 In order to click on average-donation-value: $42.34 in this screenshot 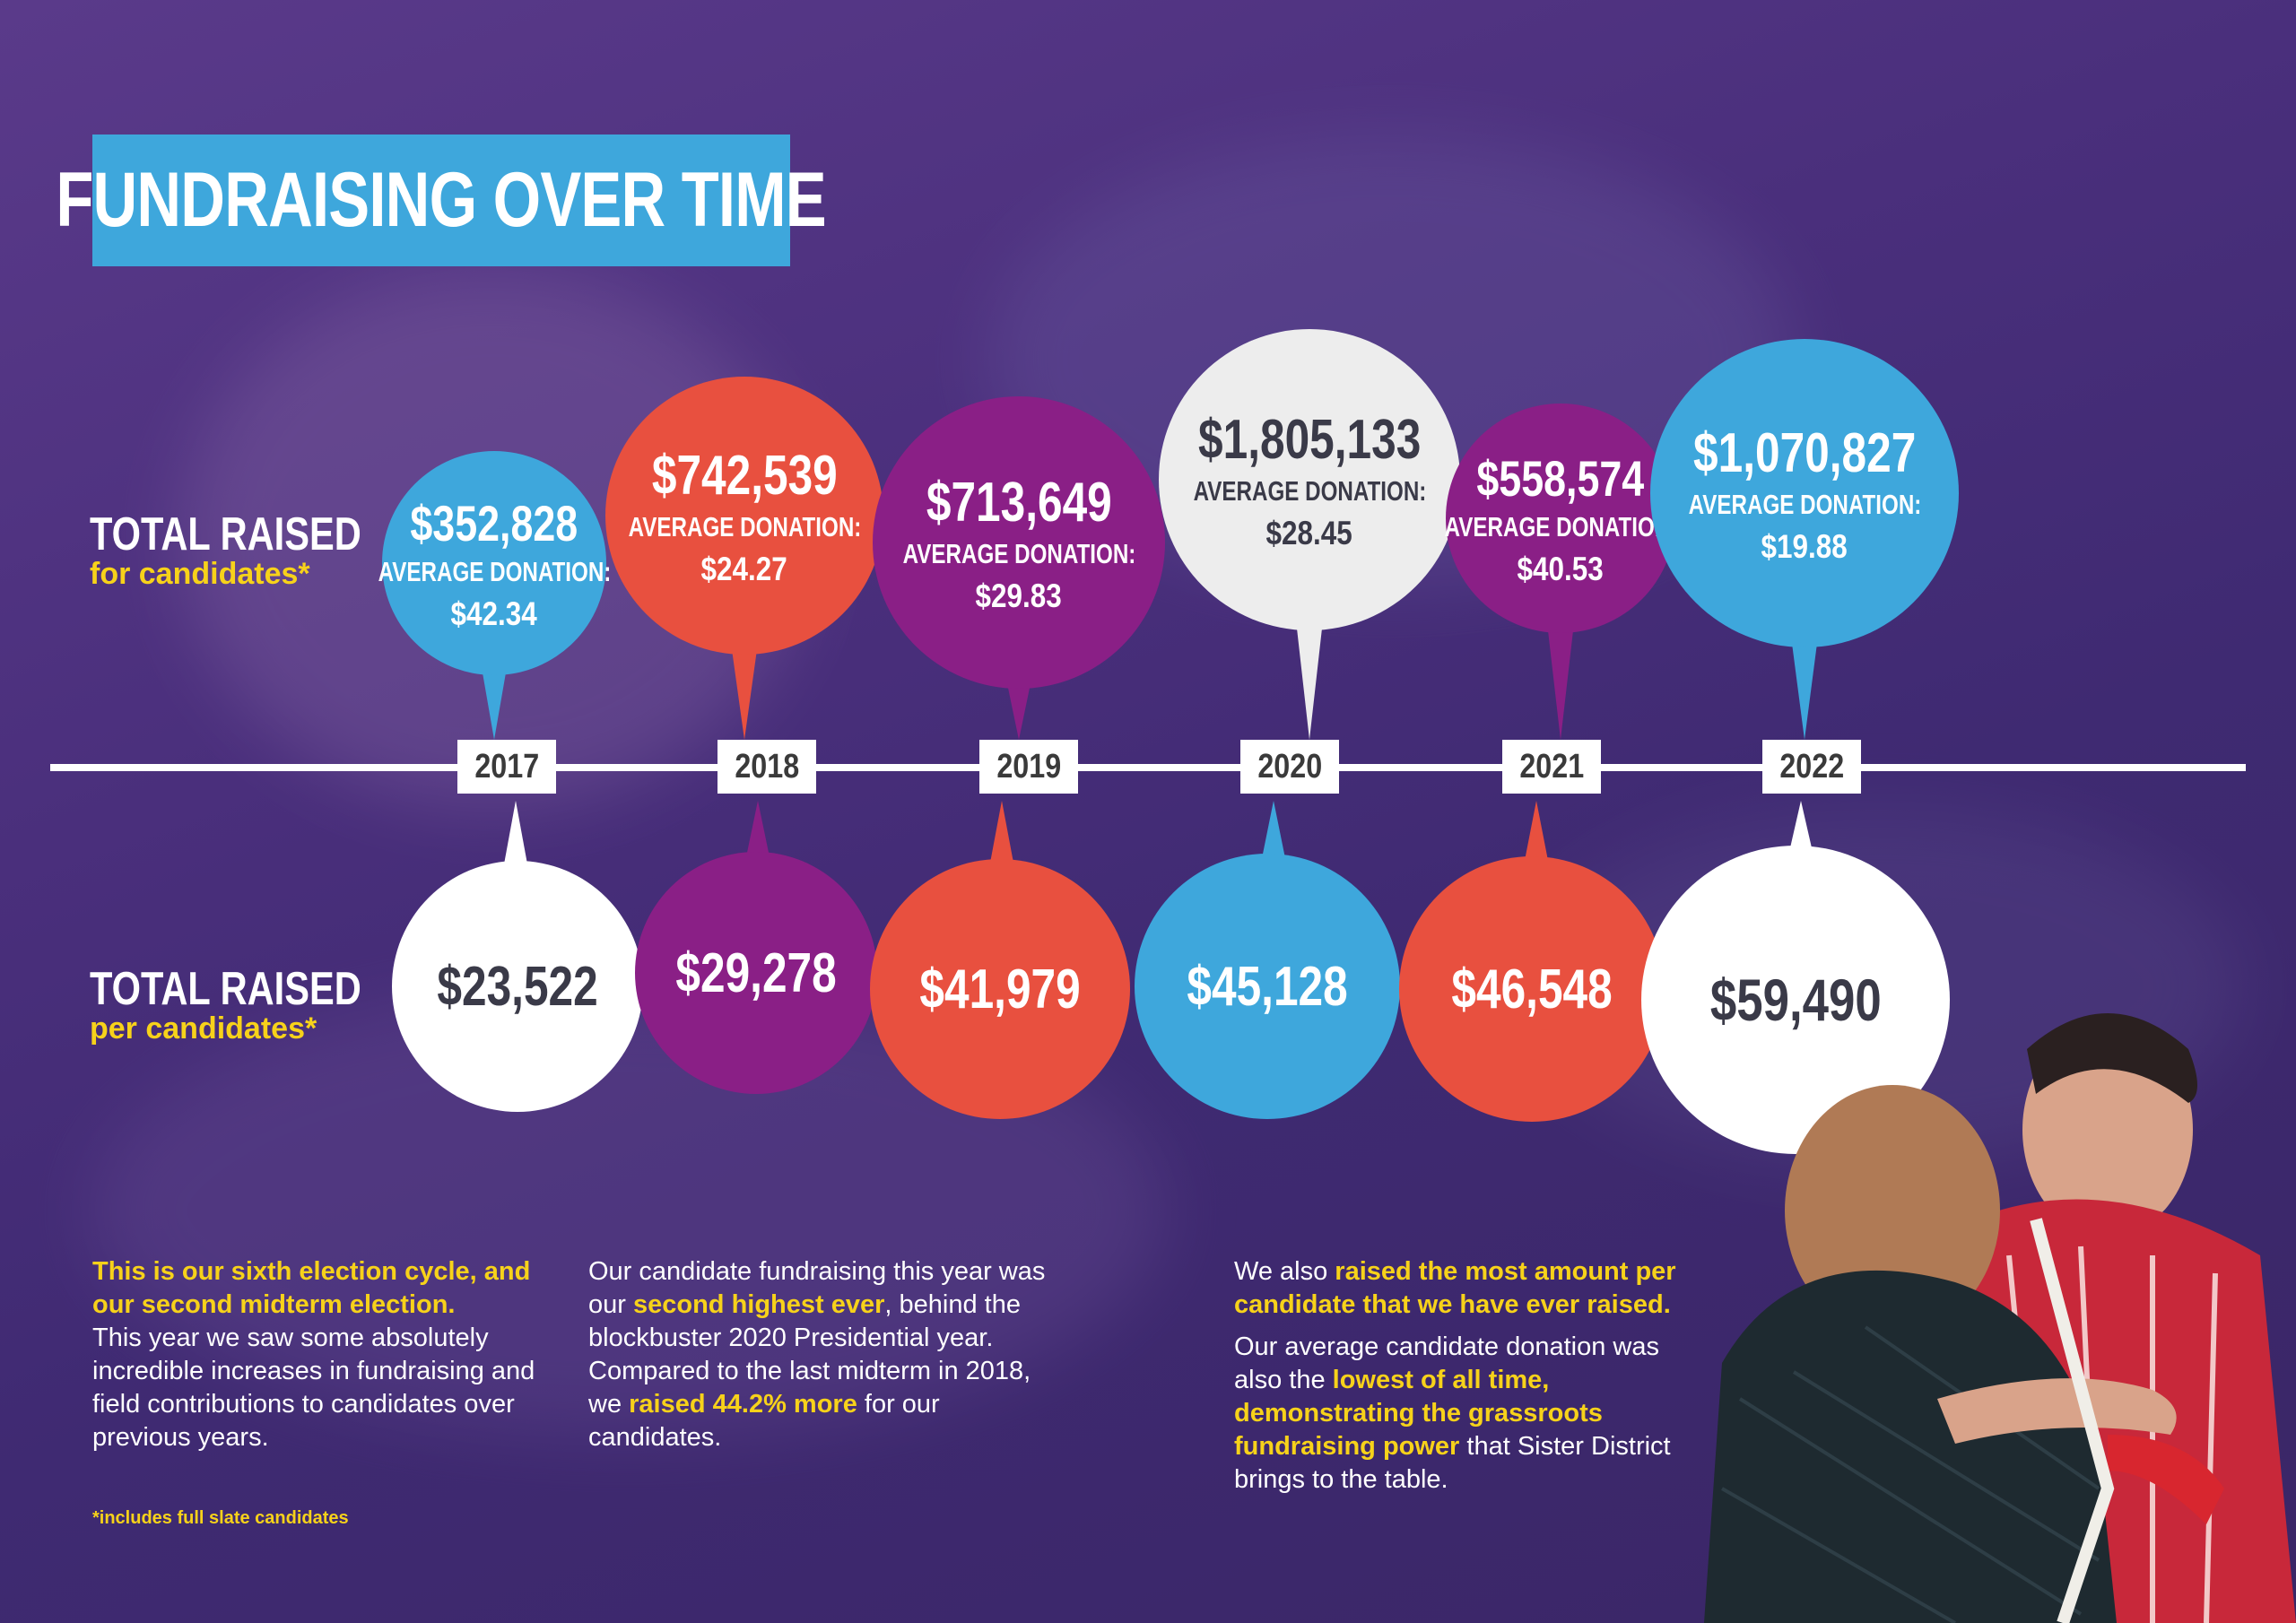, I will do `click(494, 613)`.